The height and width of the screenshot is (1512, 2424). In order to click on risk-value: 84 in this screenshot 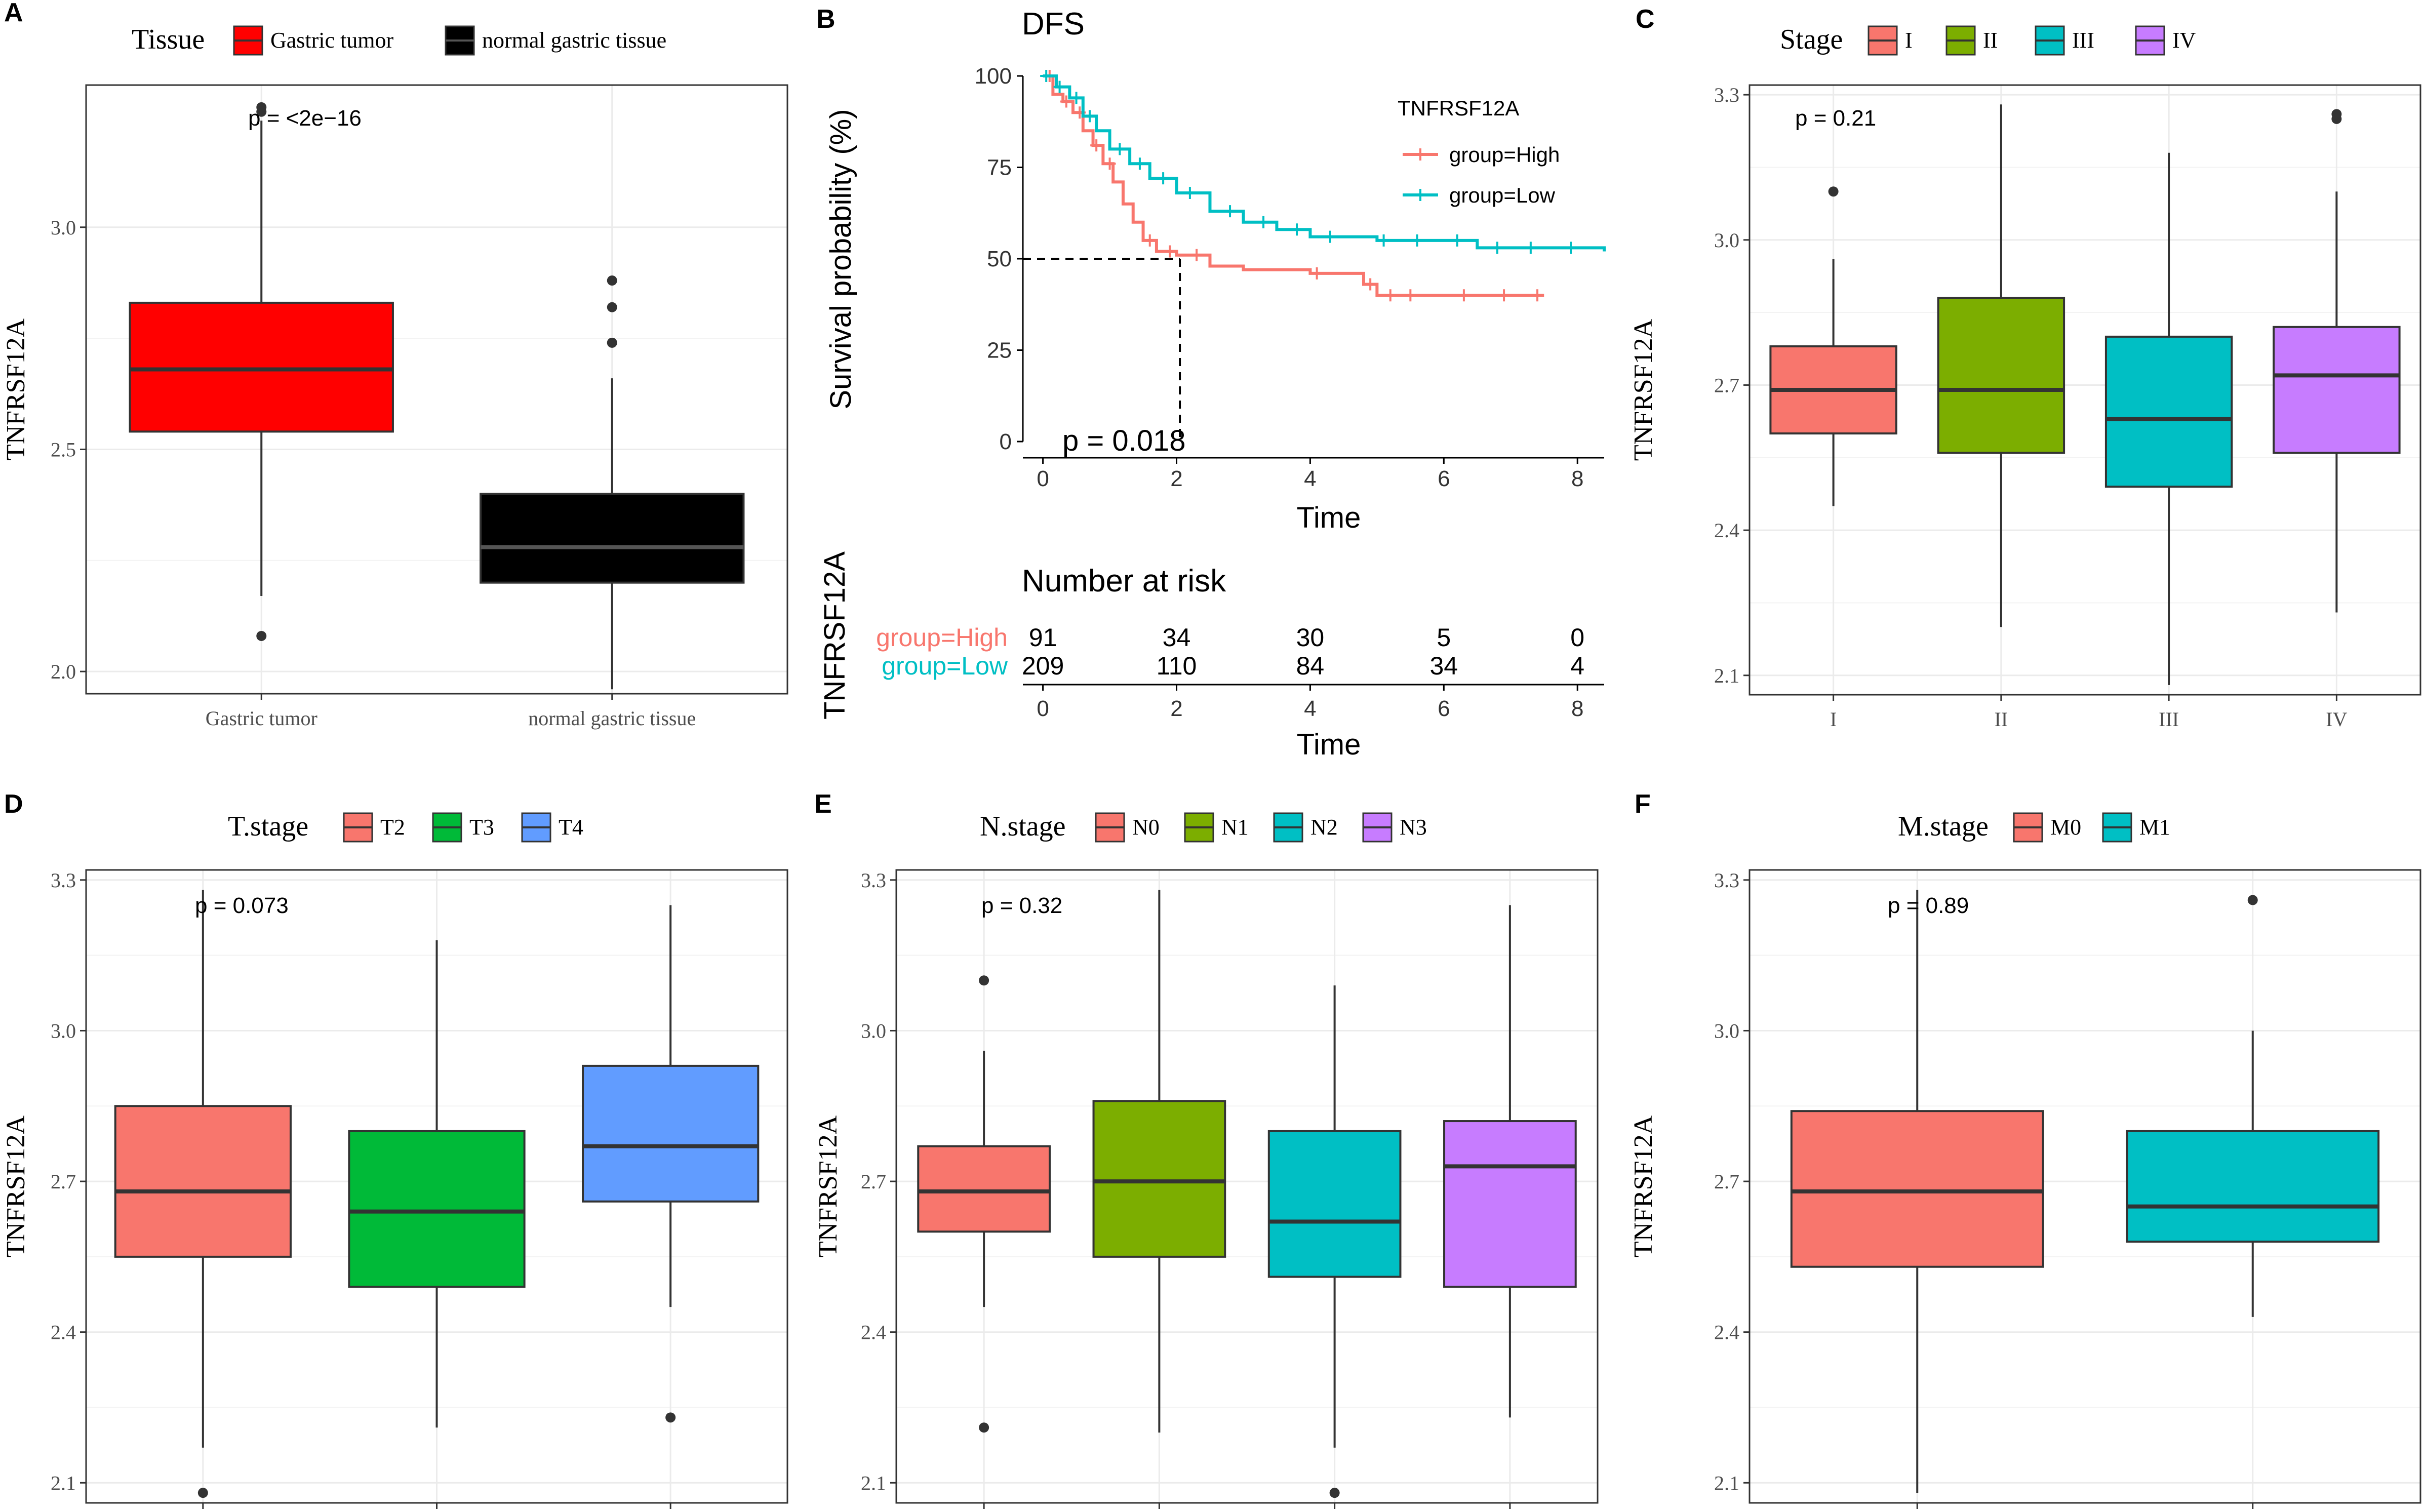, I will do `click(1310, 666)`.